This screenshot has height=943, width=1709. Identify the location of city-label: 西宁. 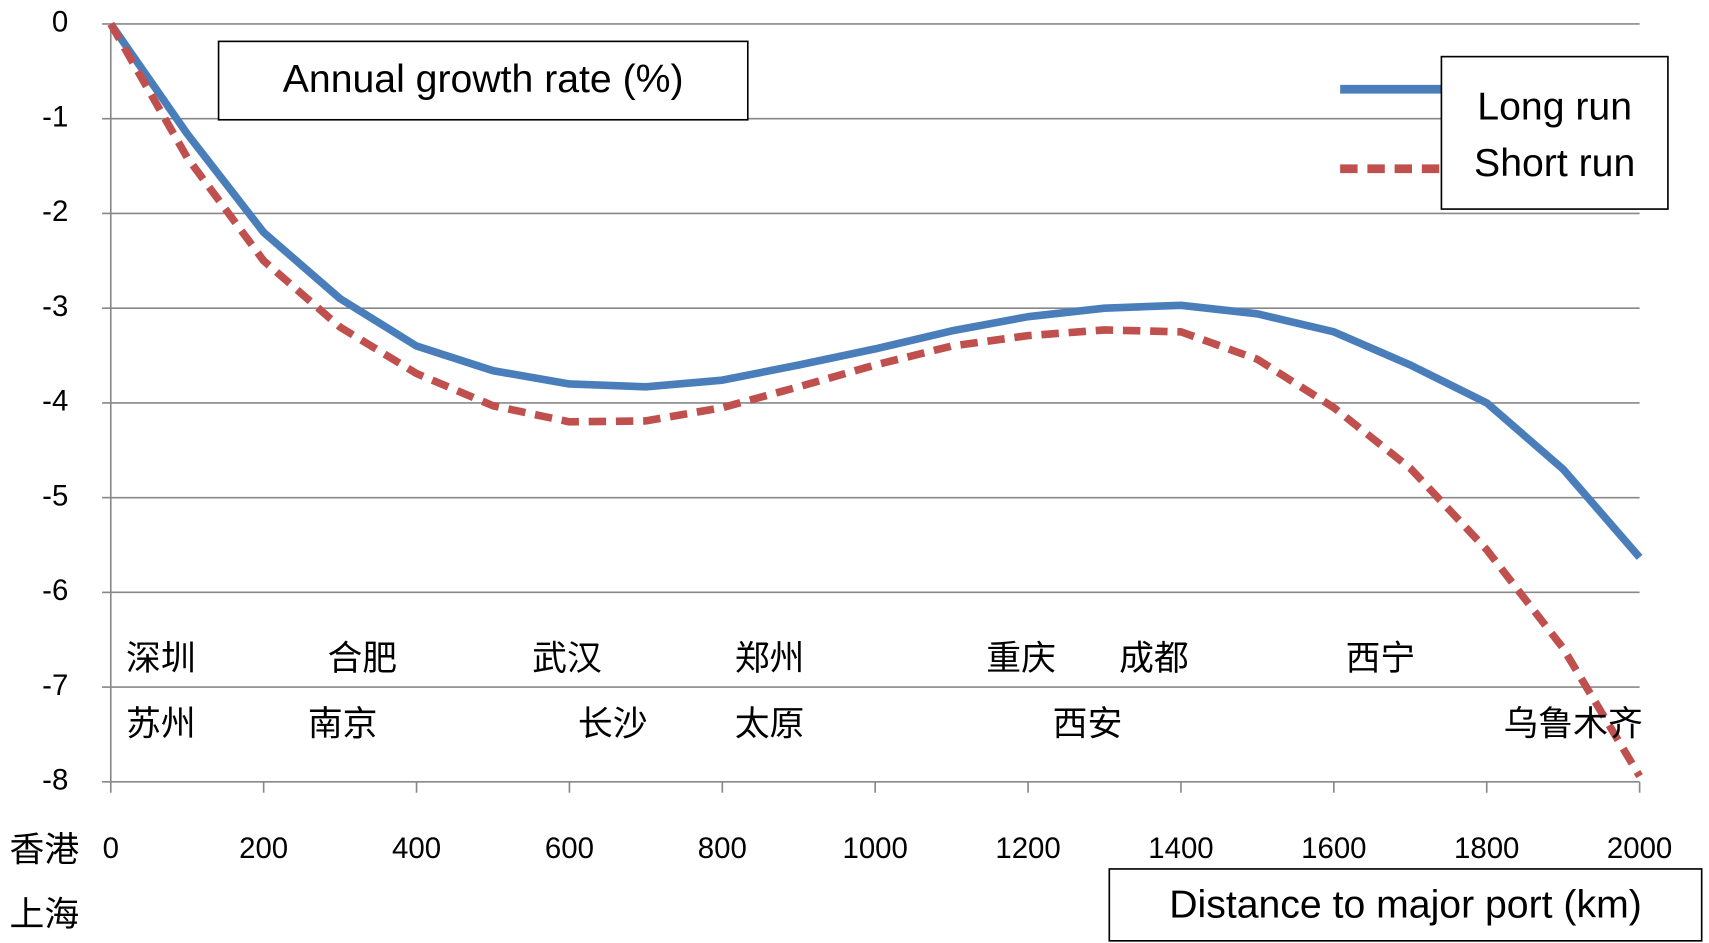
(1381, 659).